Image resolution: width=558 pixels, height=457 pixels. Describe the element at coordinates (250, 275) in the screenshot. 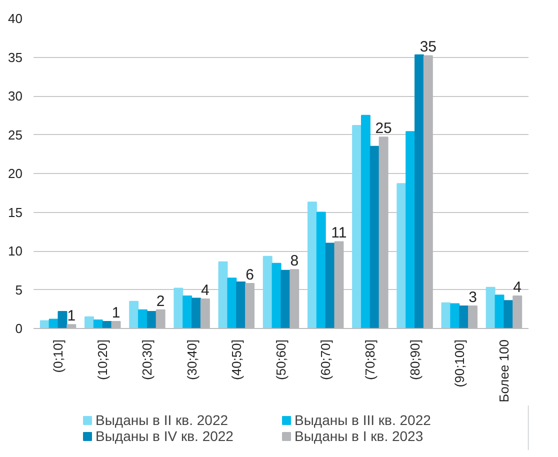

I see `data-label: 6` at that location.